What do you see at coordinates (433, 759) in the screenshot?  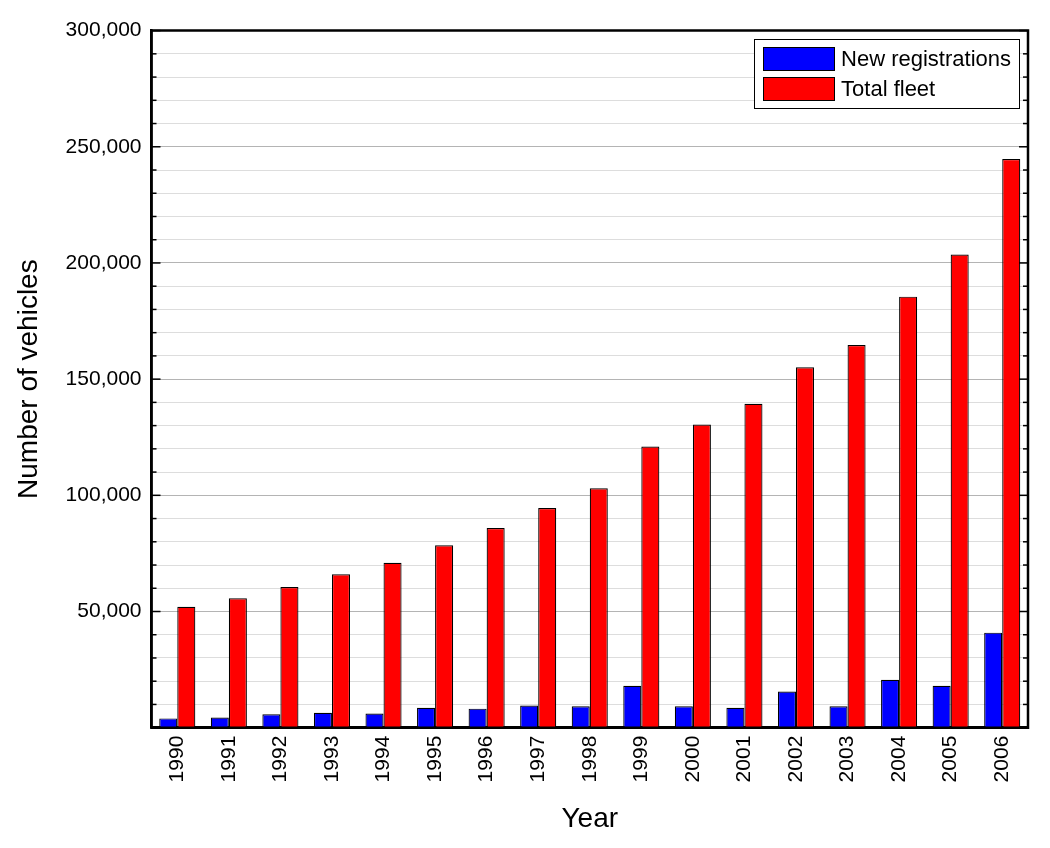 I see `x-tick-label: 1995` at bounding box center [433, 759].